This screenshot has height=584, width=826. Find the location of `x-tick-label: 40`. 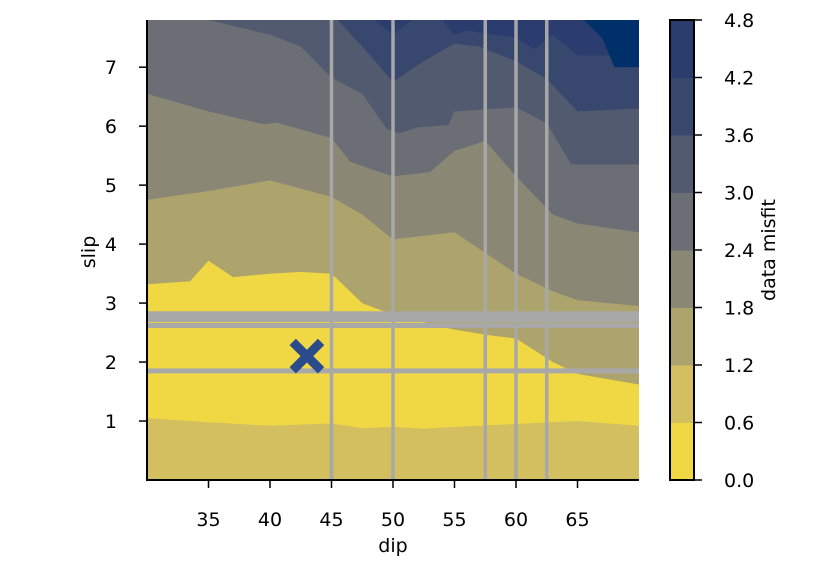

x-tick-label: 40 is located at coordinates (270, 520).